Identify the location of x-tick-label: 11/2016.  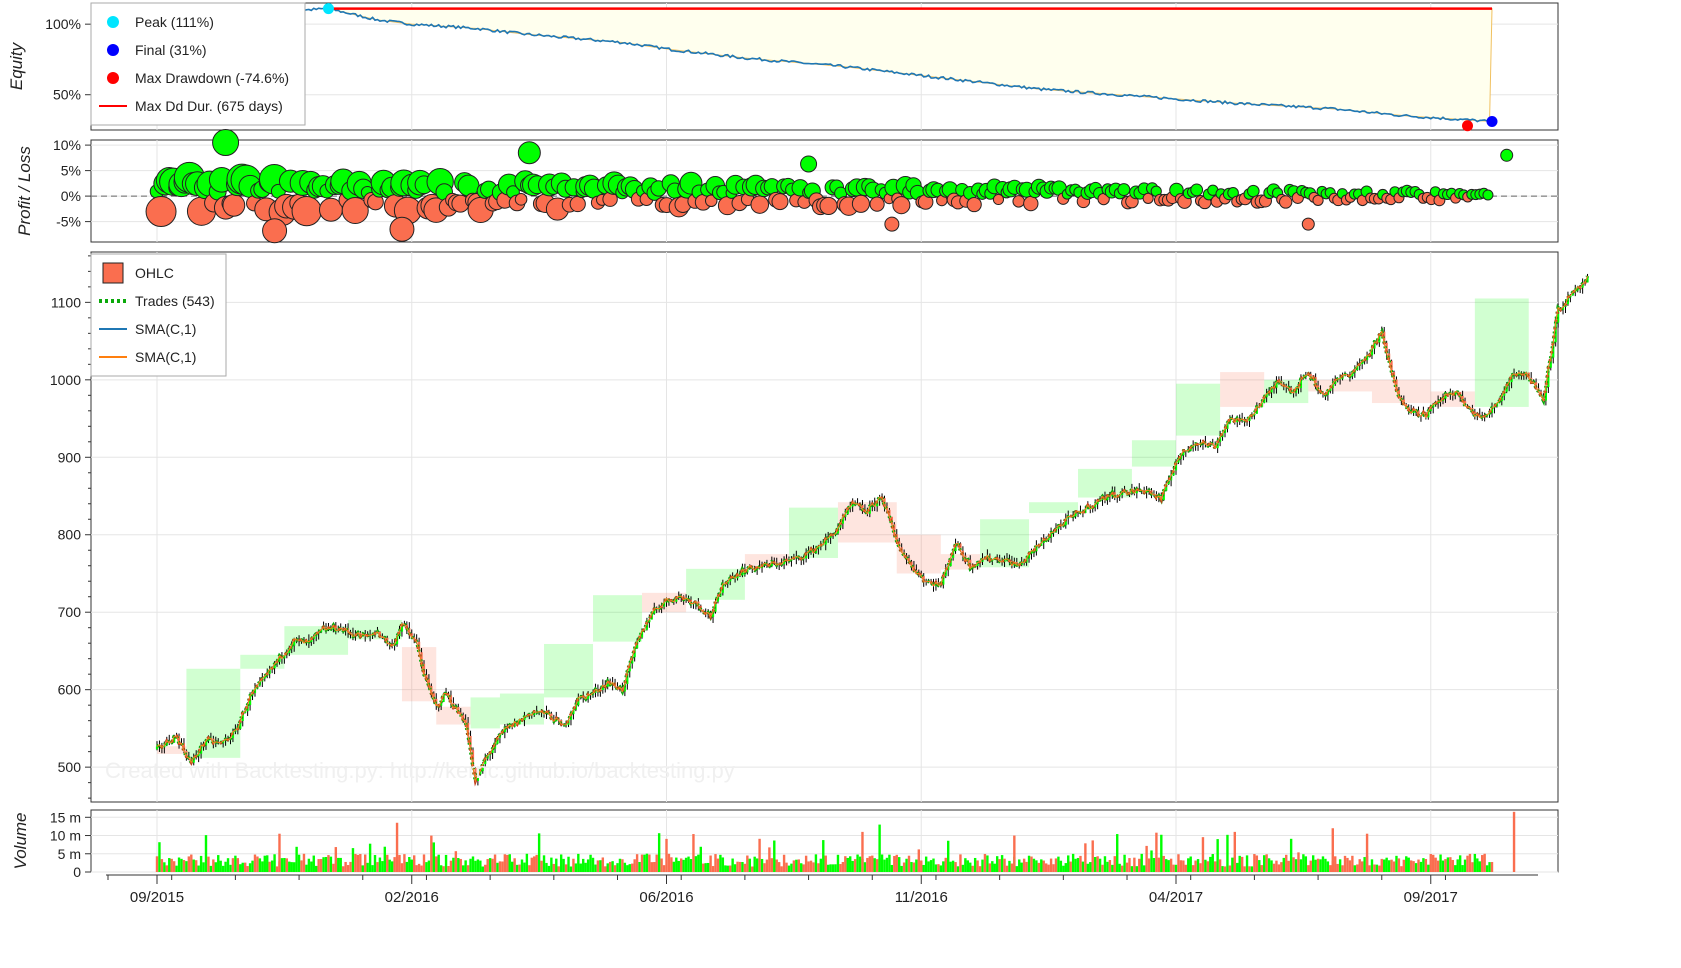
(921, 897).